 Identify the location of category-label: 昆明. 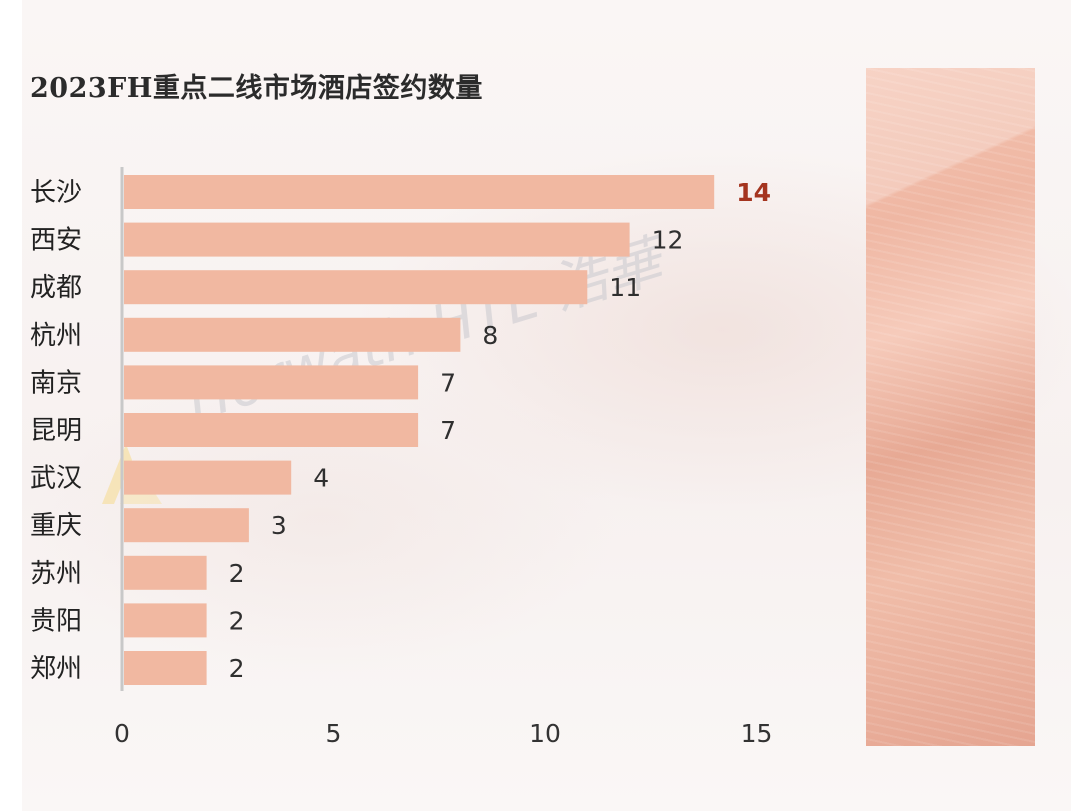
(56, 431).